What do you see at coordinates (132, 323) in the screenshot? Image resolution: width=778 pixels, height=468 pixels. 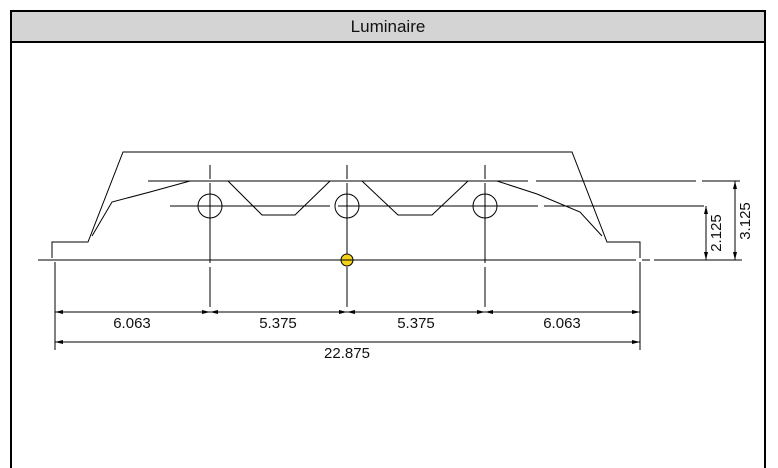 I see `bay-1-label: 6.063` at bounding box center [132, 323].